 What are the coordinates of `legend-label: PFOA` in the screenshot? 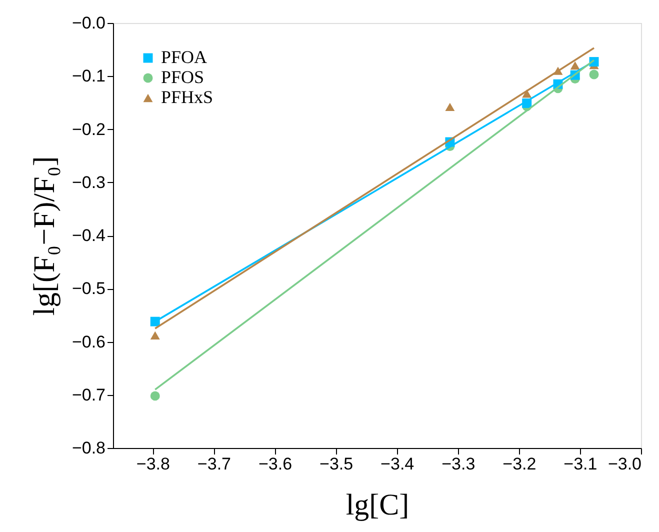 It's located at (184, 57).